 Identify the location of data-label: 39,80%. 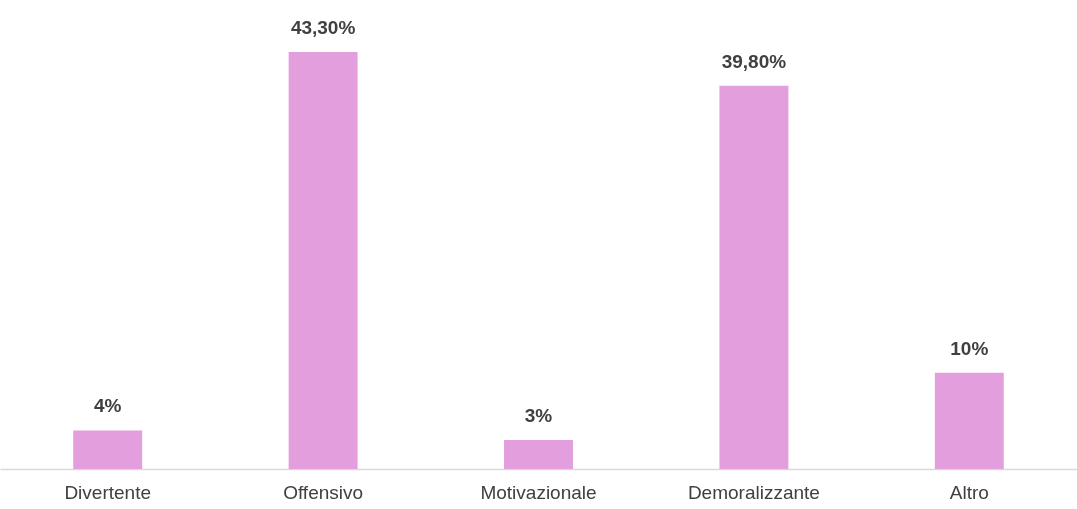
(754, 61).